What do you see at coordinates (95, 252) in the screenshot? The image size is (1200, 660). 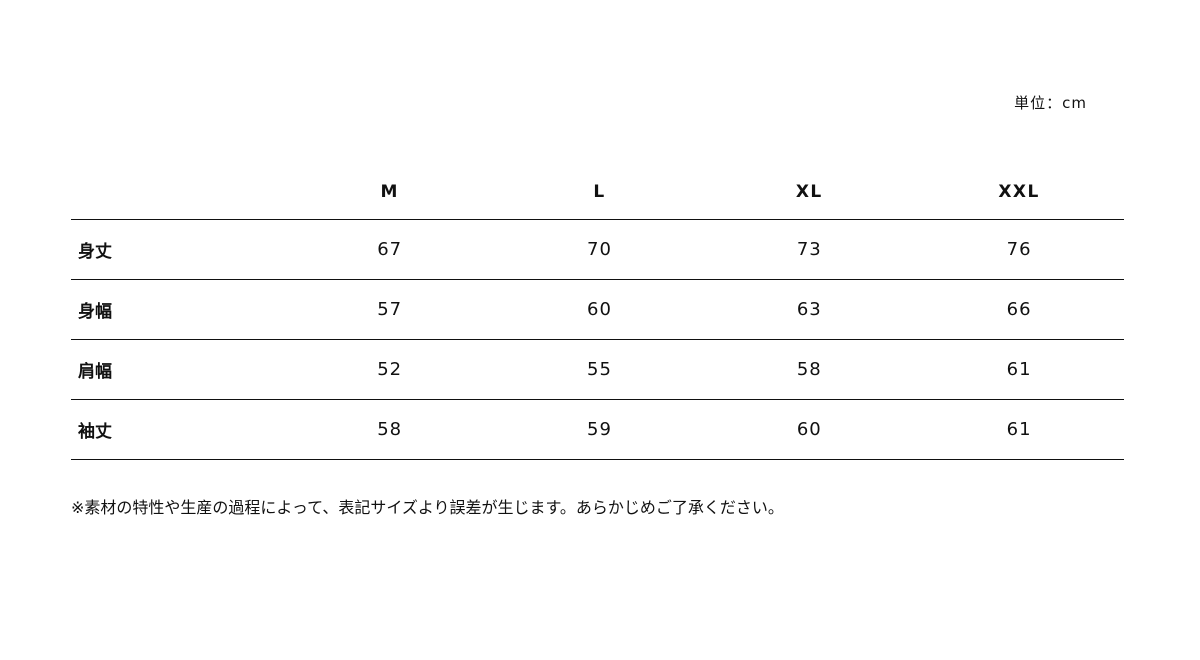 I see `row-label: 身丈` at bounding box center [95, 252].